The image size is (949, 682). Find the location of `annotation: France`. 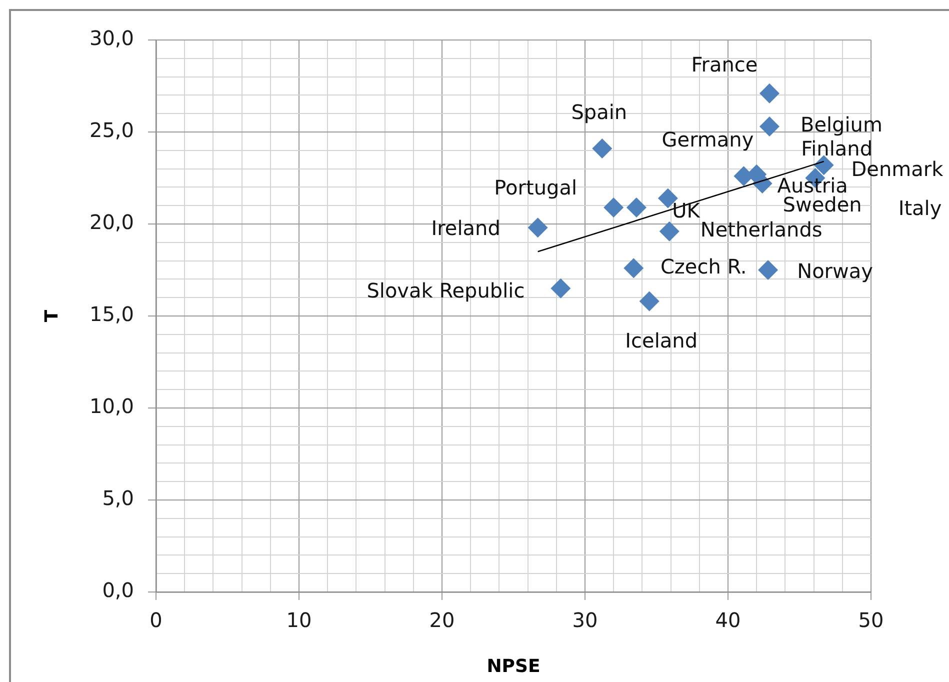

annotation: France is located at coordinates (724, 64).